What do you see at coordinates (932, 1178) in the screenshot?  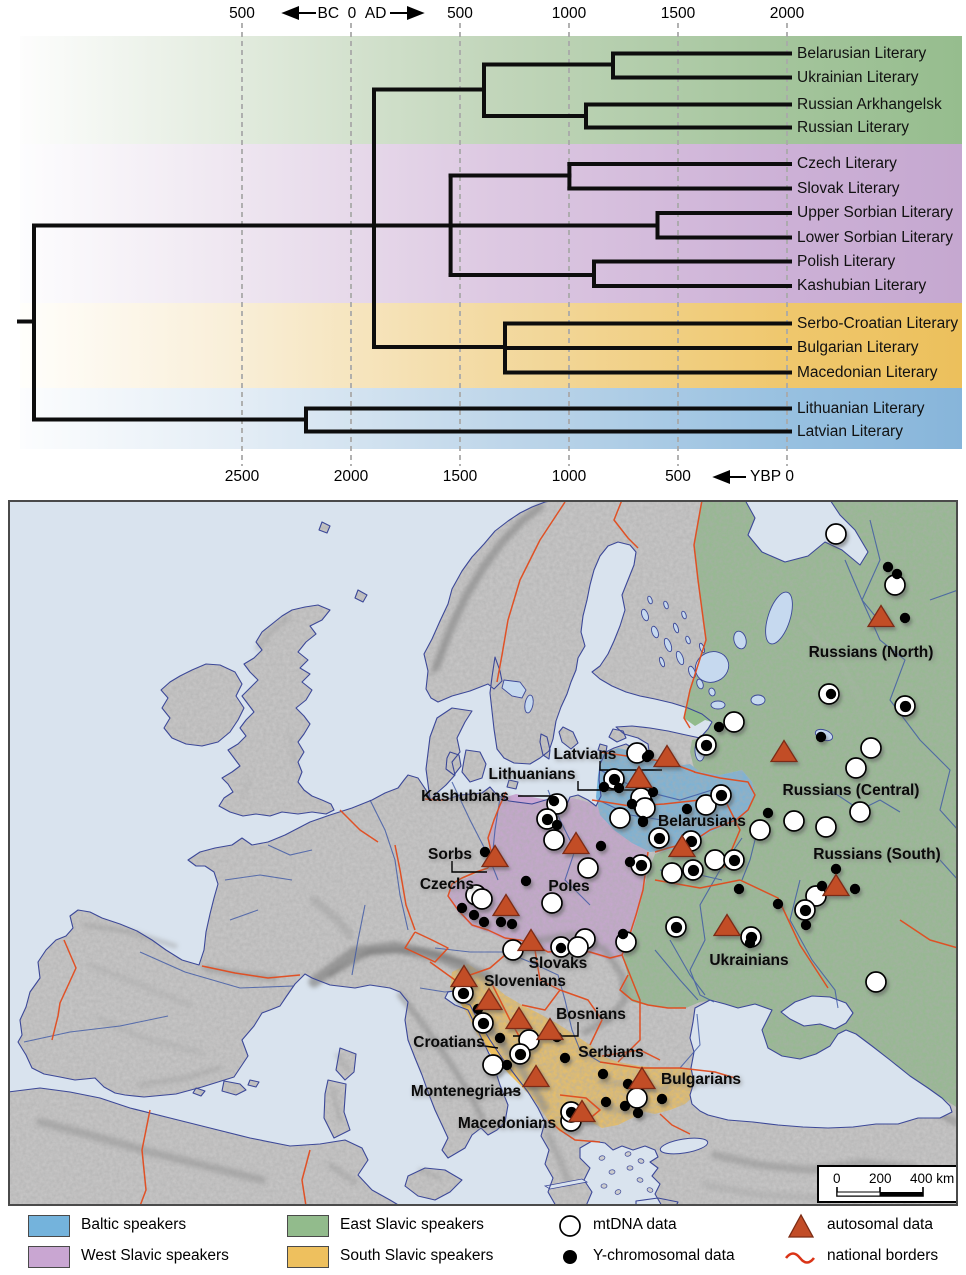 I see `svg-text: 400 km` at bounding box center [932, 1178].